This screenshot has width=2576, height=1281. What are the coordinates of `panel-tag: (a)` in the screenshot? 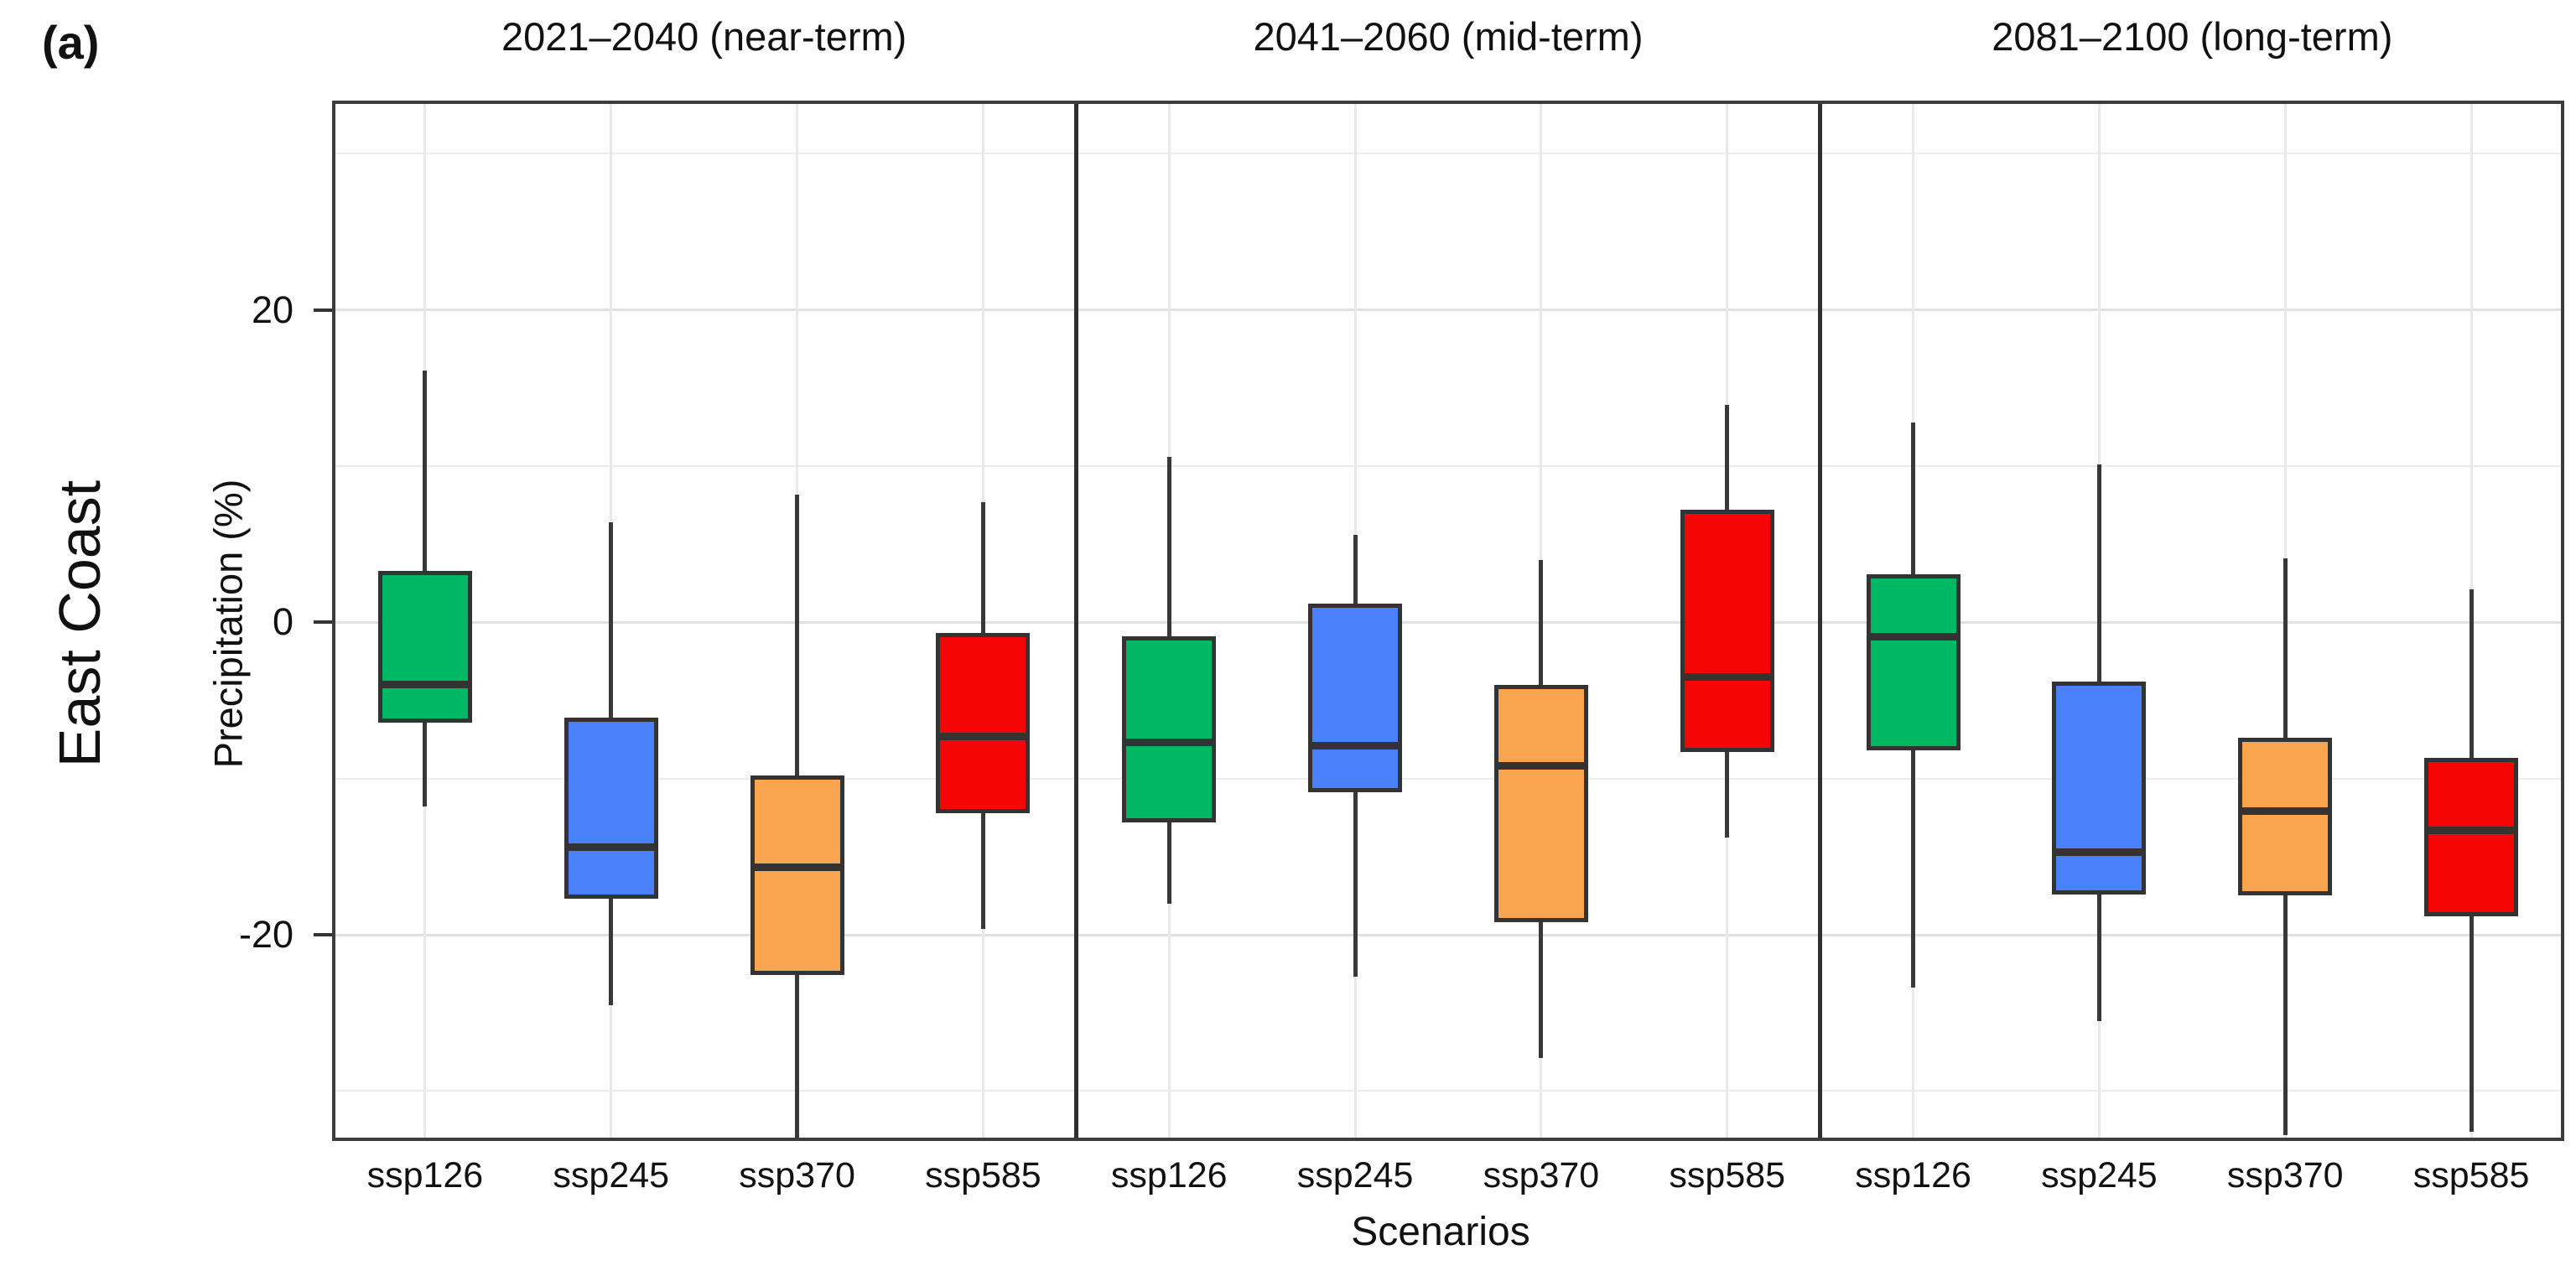 It's located at (71, 42).